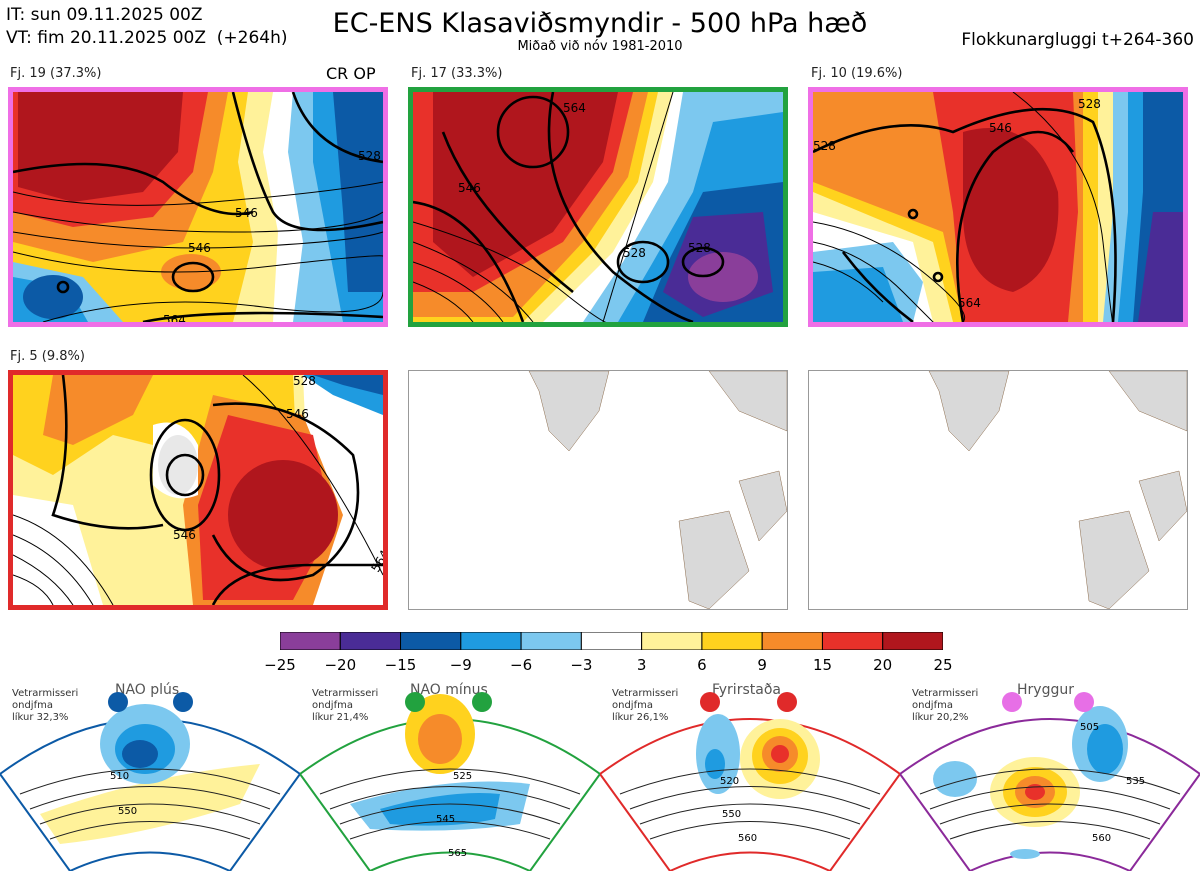 This screenshot has height=875, width=1200. I want to click on blocking-contour-c: 560, so click(747, 838).